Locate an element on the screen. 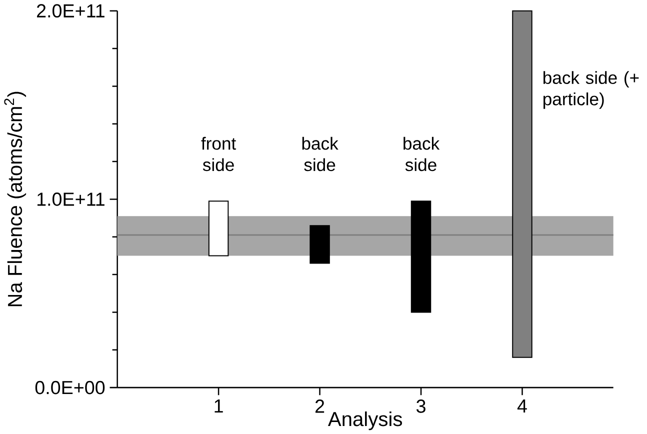 The width and height of the screenshot is (647, 434). x-tick-label: 3 is located at coordinates (421, 406).